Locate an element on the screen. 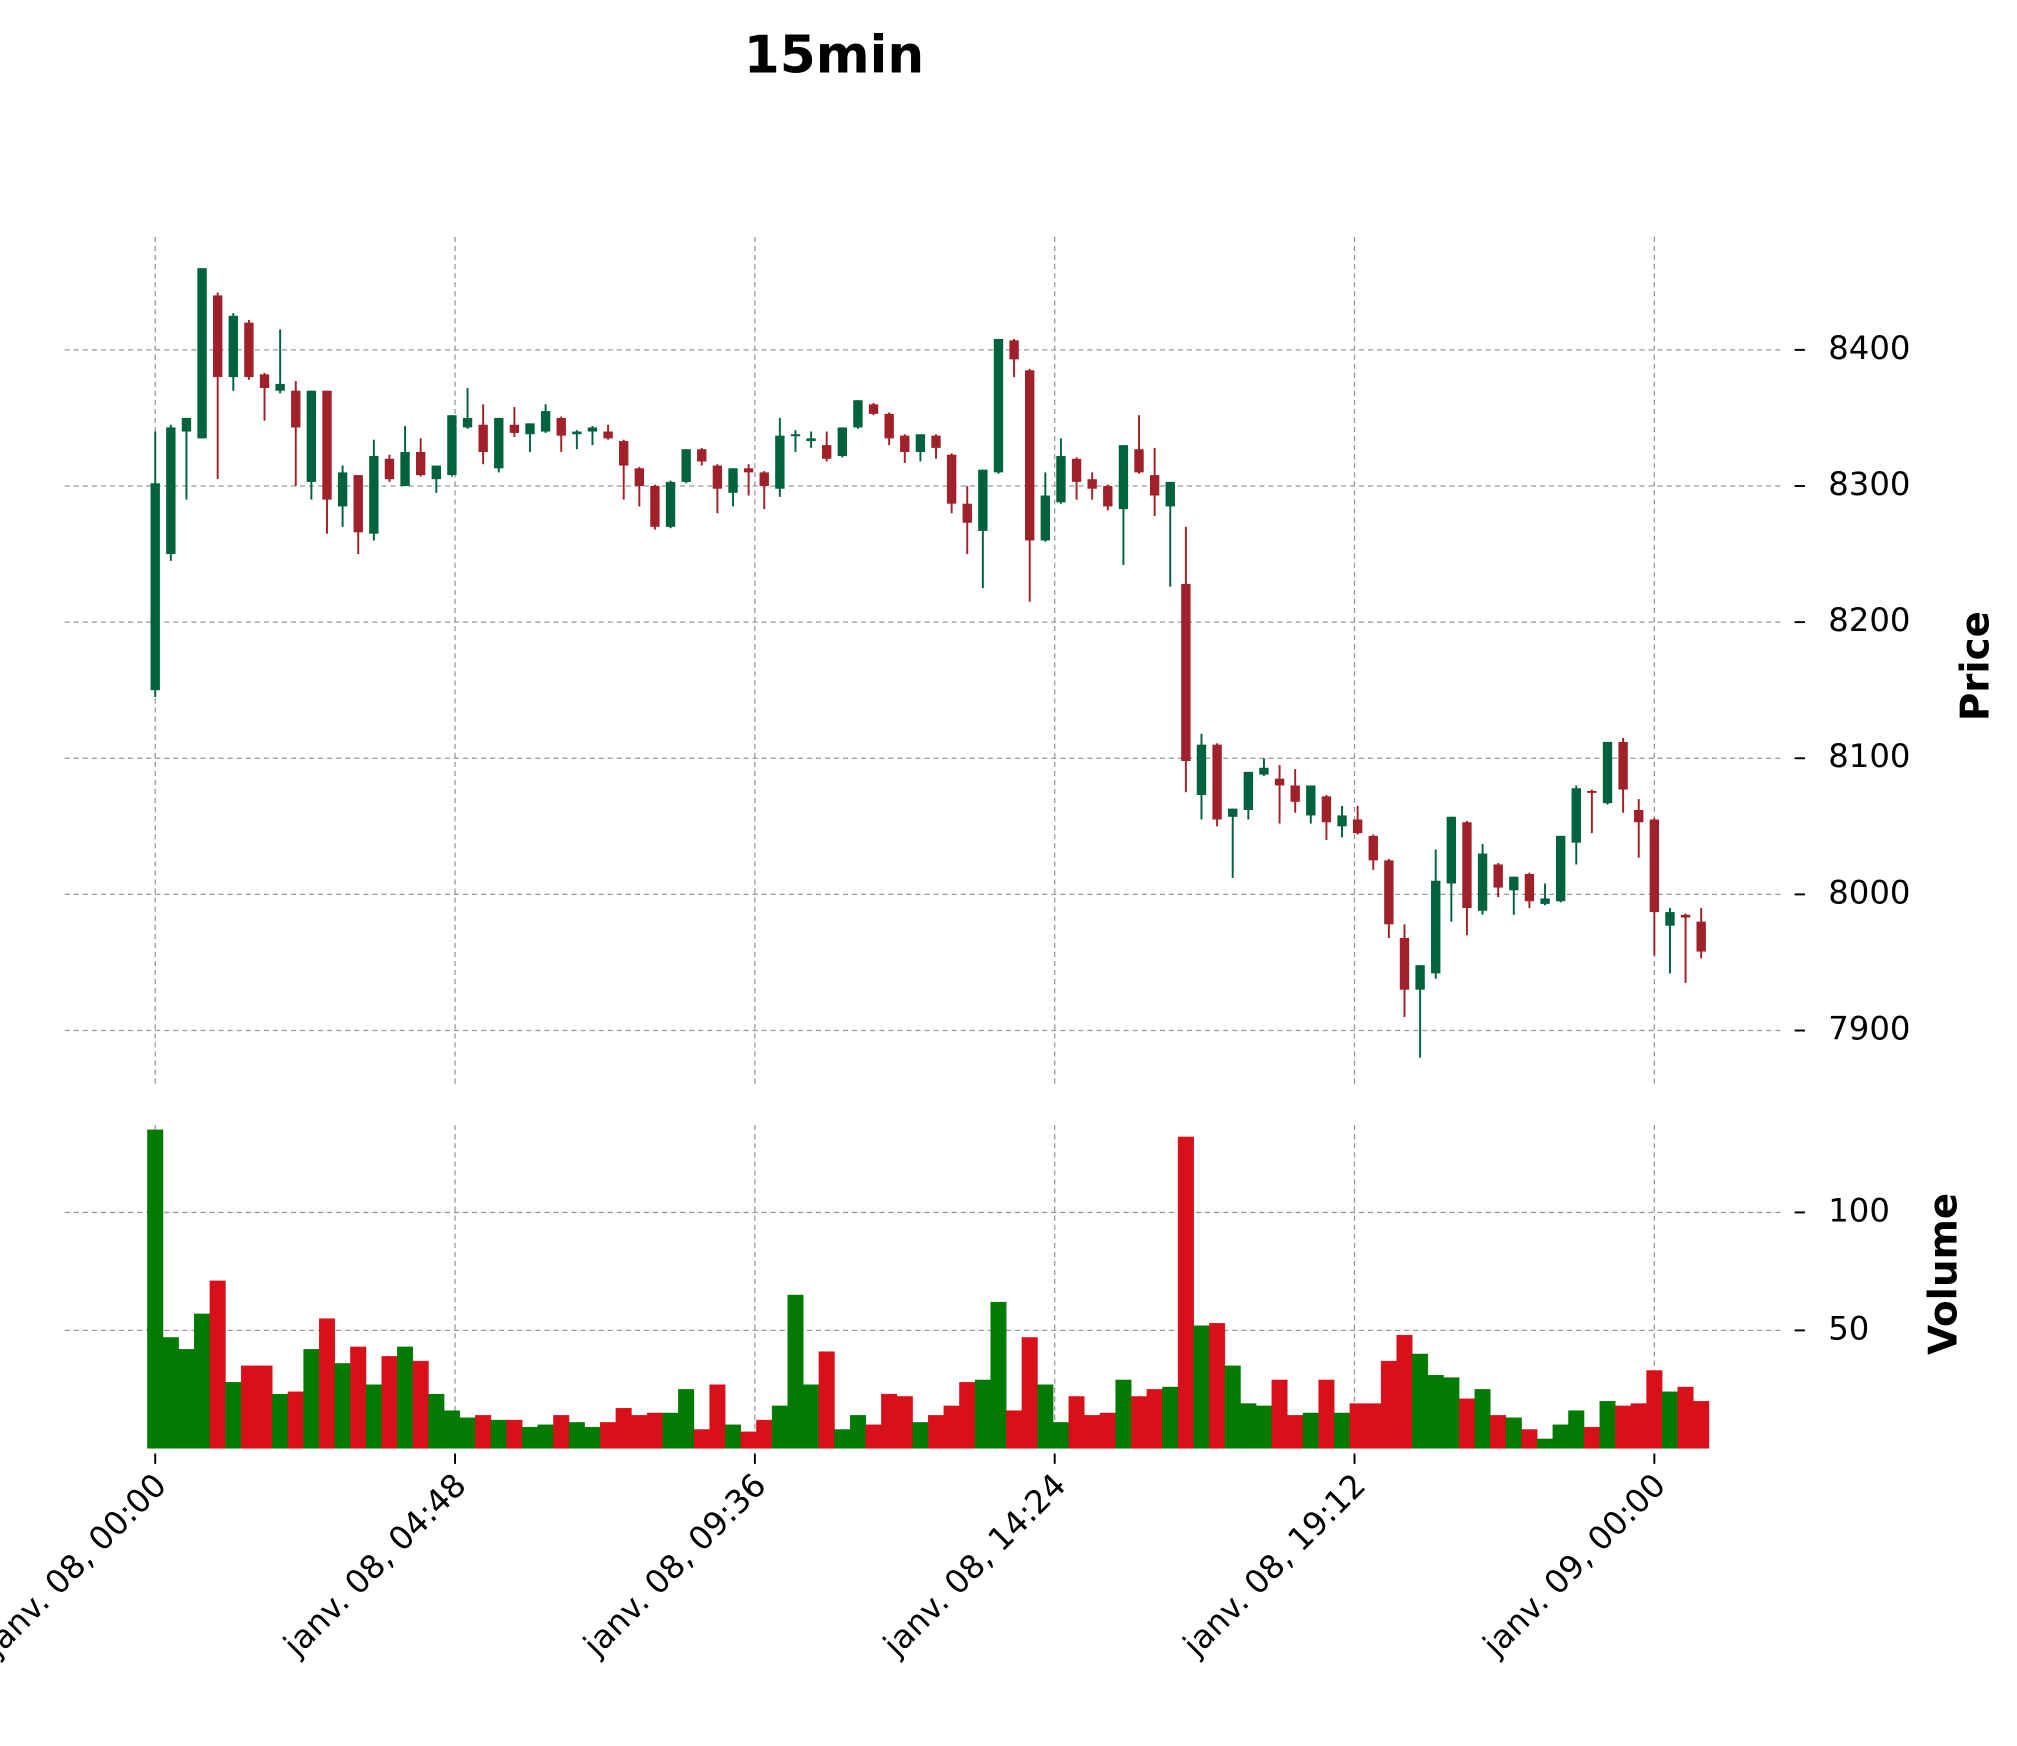 The image size is (2017, 1746). y-axis-label: Price is located at coordinates (1976, 666).